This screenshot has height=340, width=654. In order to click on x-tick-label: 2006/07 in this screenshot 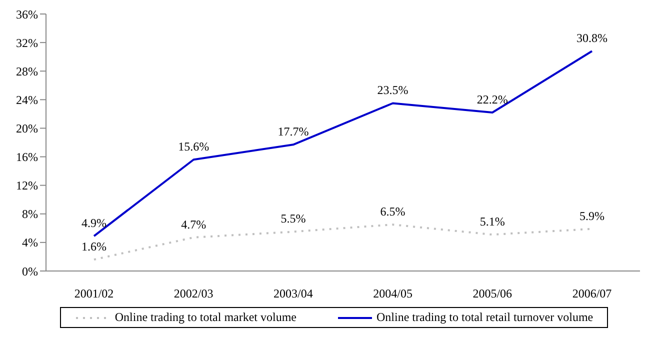, I will do `click(592, 293)`.